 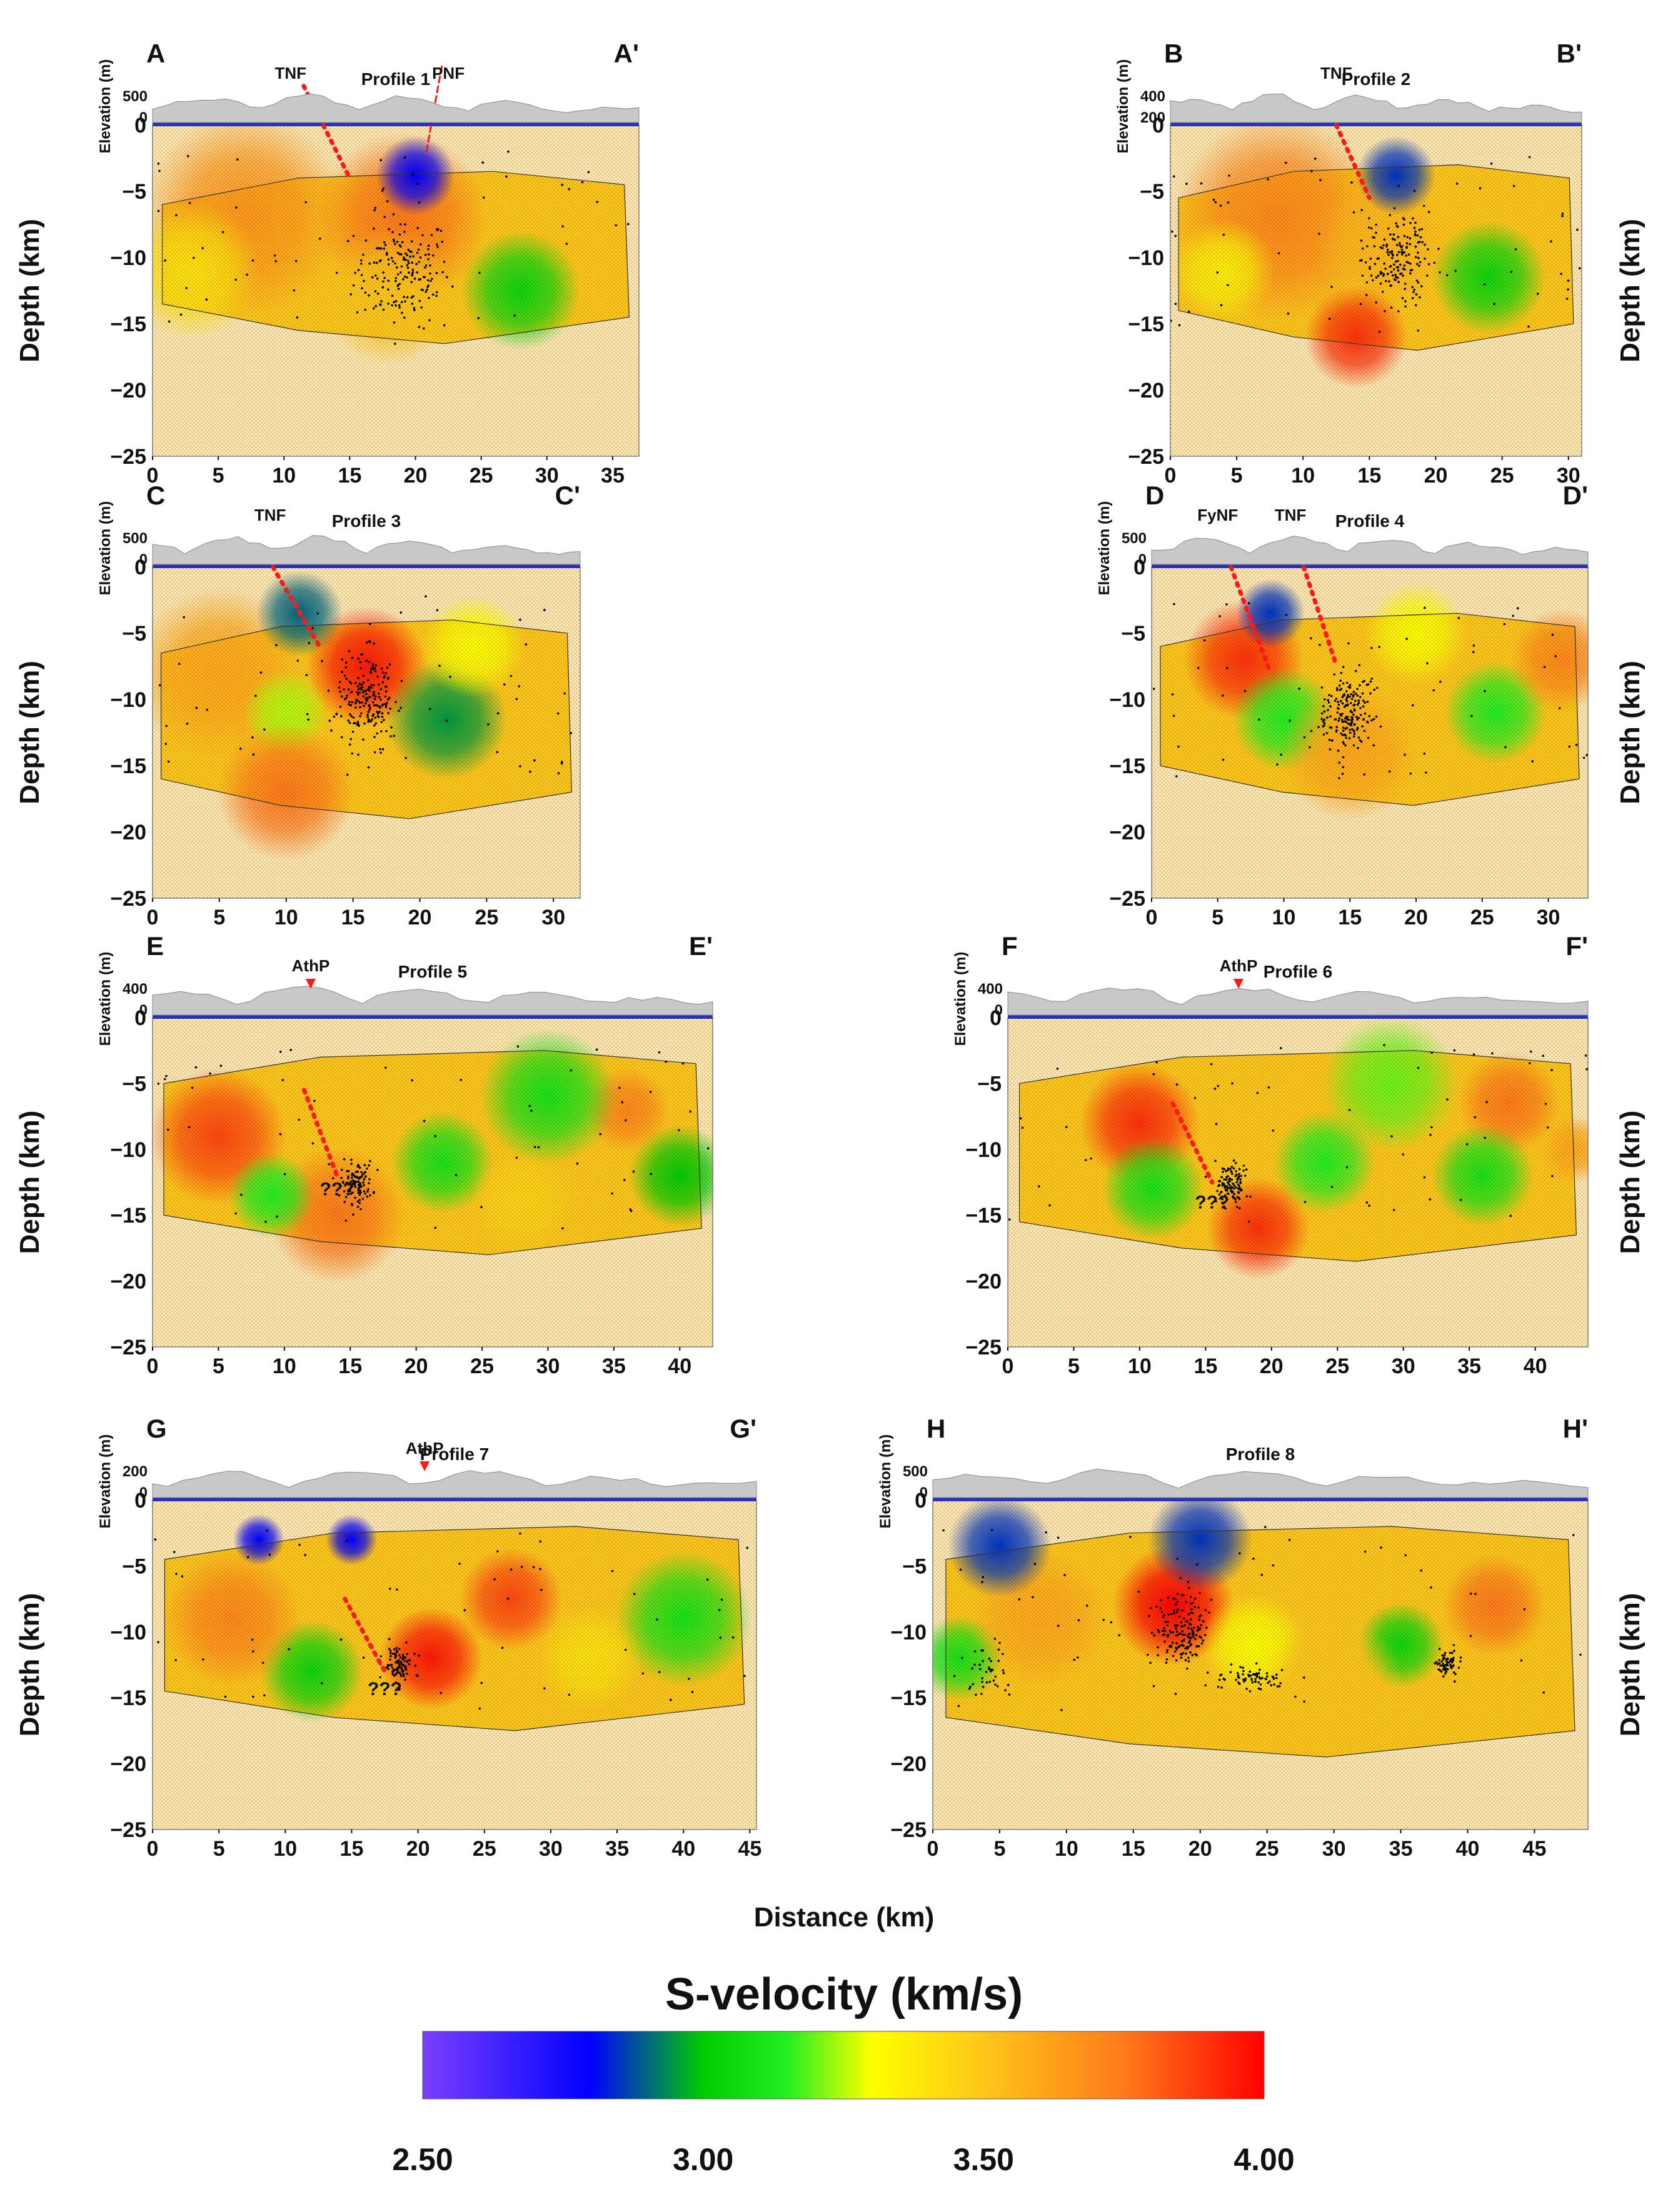 What do you see at coordinates (843, 2073) in the screenshot?
I see `colorbar: S-velocity (km/s) 2.50 3.00 3.50 4.00` at bounding box center [843, 2073].